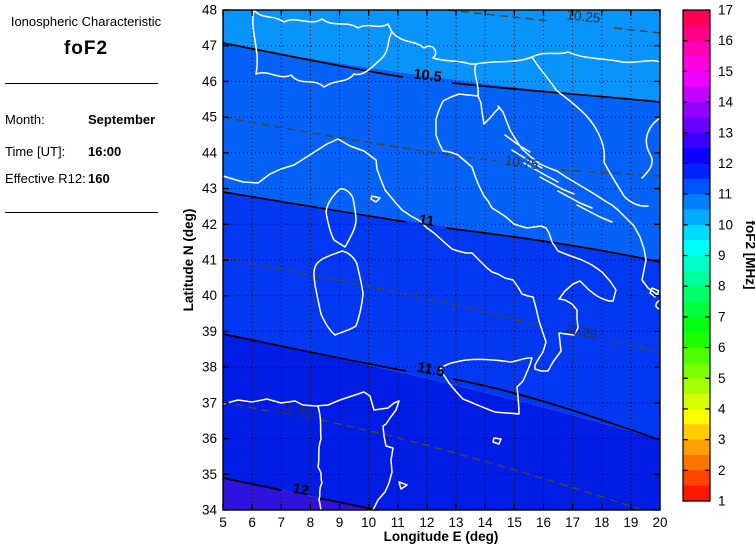 This screenshot has width=755, height=551. What do you see at coordinates (209, 295) in the screenshot?
I see `y-tick-label: 40` at bounding box center [209, 295].